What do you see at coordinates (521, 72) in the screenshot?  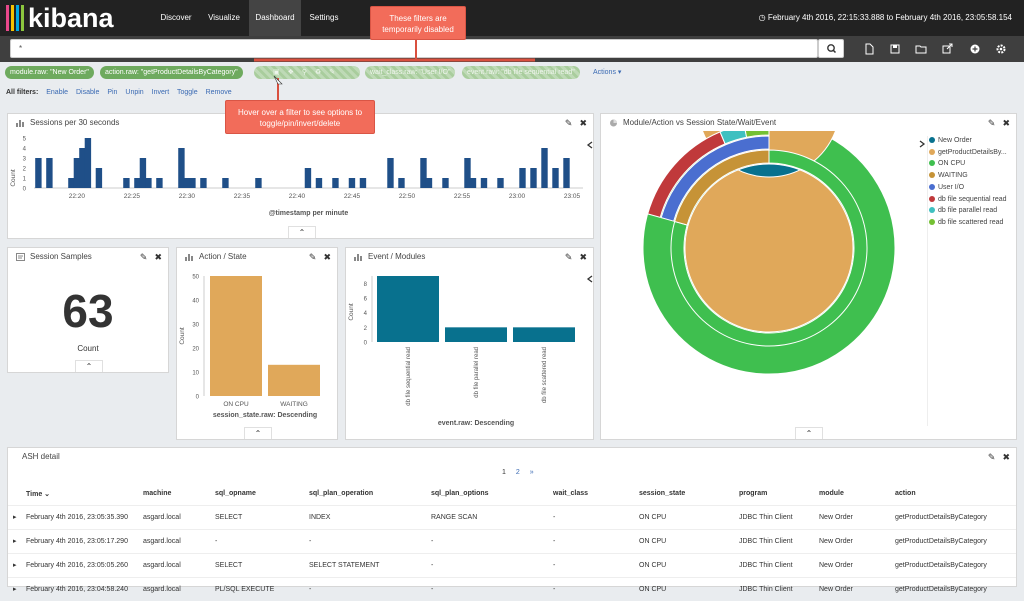 I see `filter-pill-event: event.raw: "db file sequential read"` at bounding box center [521, 72].